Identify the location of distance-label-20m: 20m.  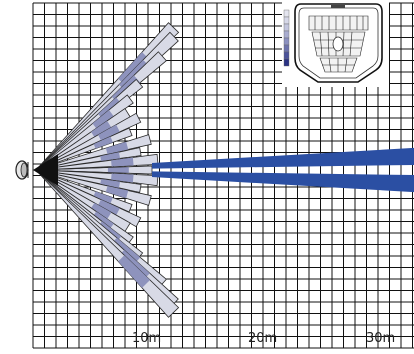
(263, 338).